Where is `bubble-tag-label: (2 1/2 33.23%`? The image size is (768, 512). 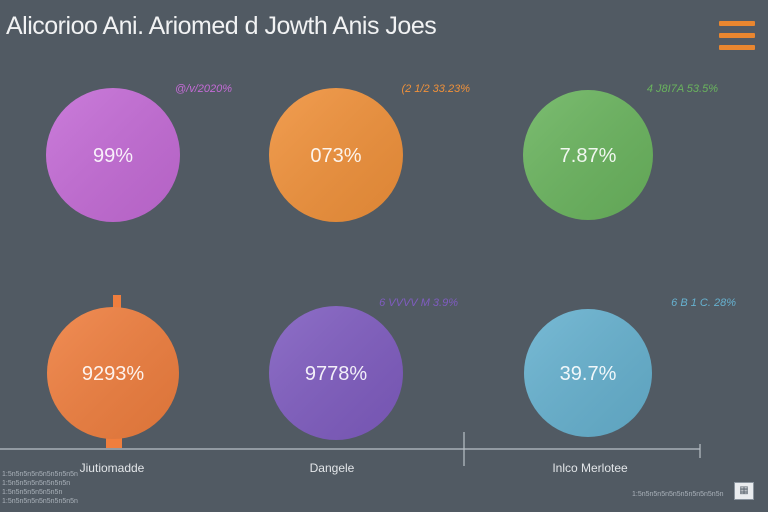
bubble-tag-label: (2 1/2 33.23% is located at coordinates (436, 89).